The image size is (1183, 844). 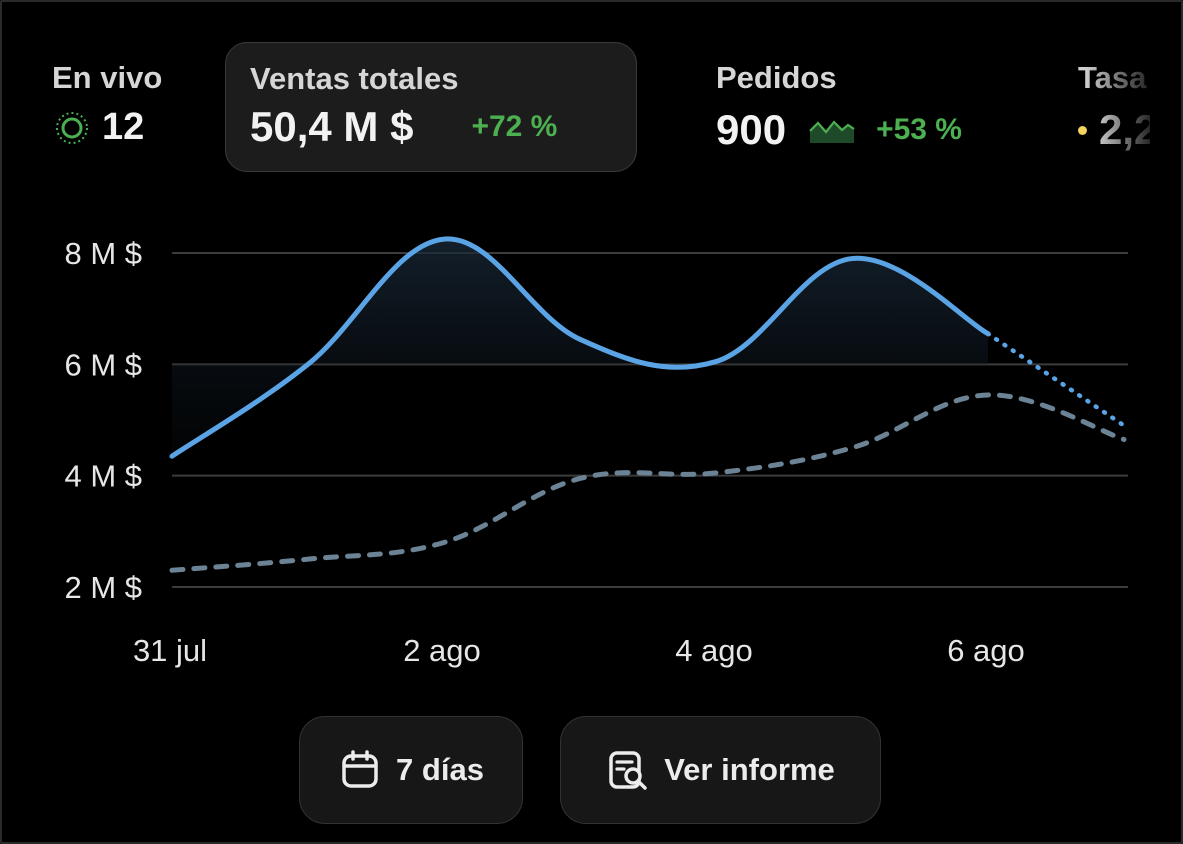 I want to click on metric-sales-change: +72 %, so click(x=514, y=126).